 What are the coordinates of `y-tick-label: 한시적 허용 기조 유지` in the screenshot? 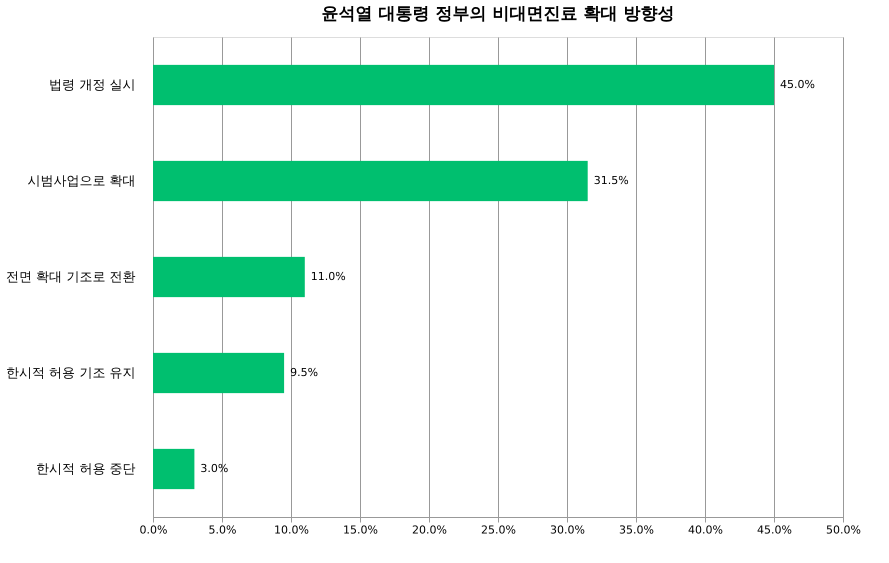 It's located at (71, 373).